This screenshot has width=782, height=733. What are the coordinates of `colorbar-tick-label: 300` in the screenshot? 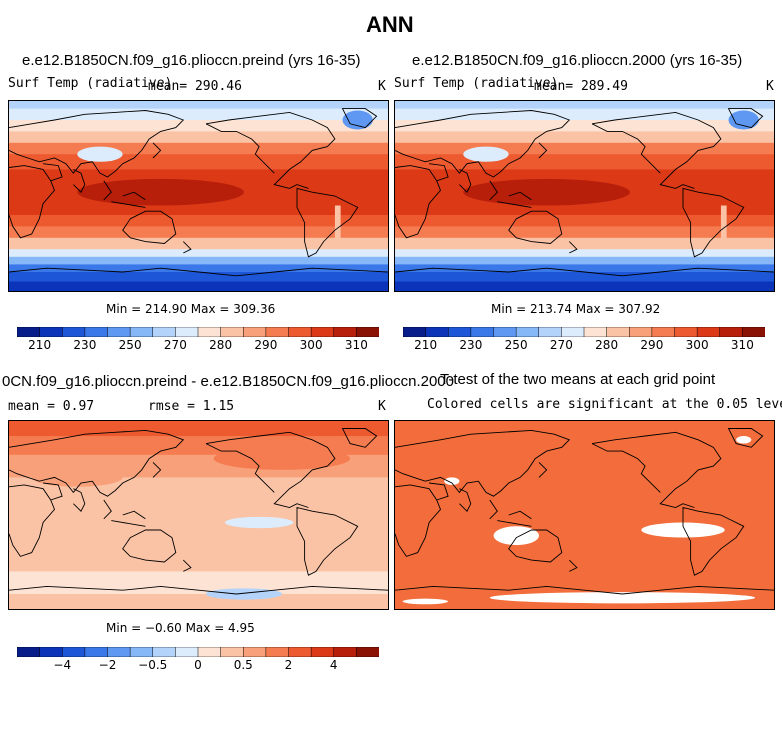 It's located at (311, 345).